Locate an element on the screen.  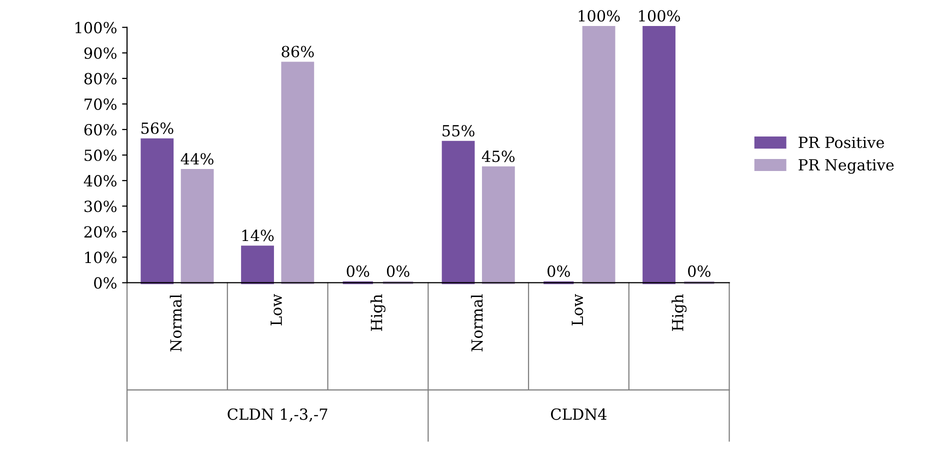
data-label: 45% is located at coordinates (498, 156).